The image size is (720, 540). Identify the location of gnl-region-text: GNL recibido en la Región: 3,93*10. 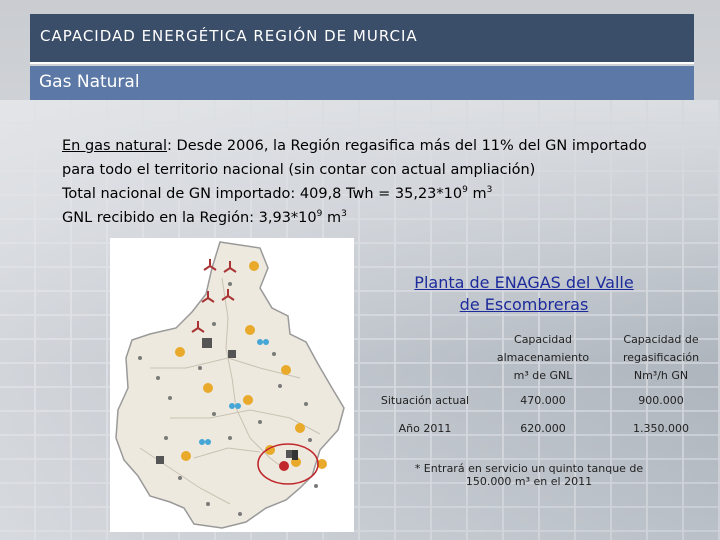
(189, 218).